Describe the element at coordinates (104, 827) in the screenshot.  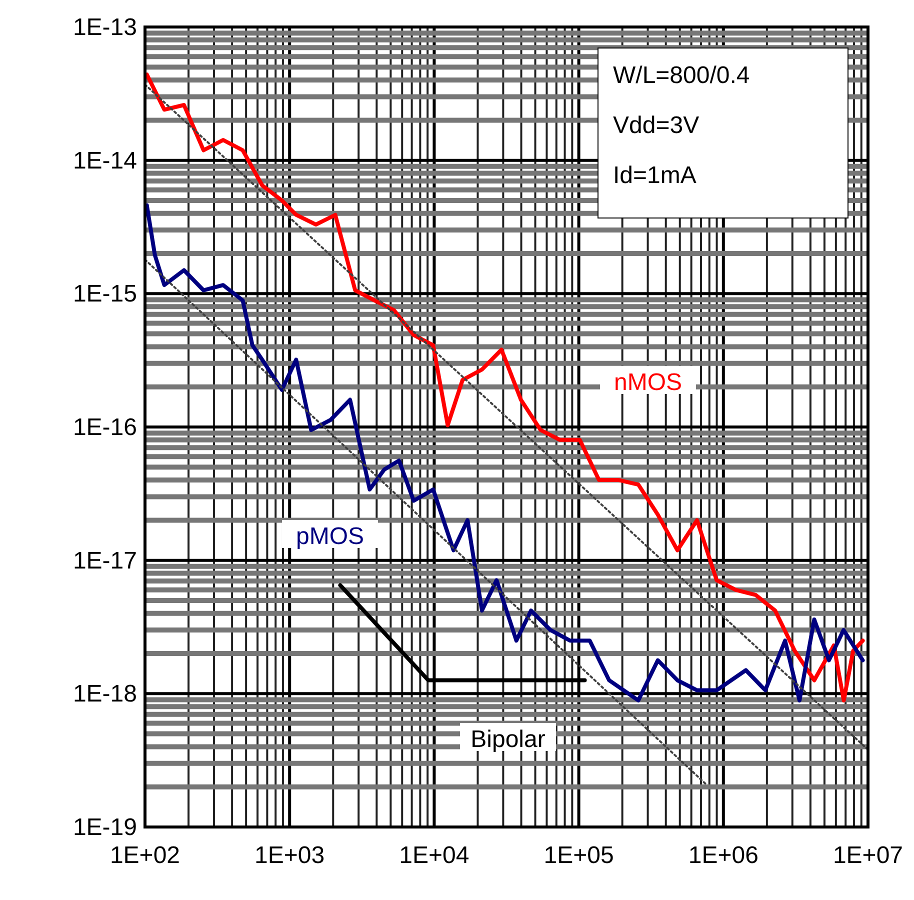
I see `y-tick-label: 1E-19` at that location.